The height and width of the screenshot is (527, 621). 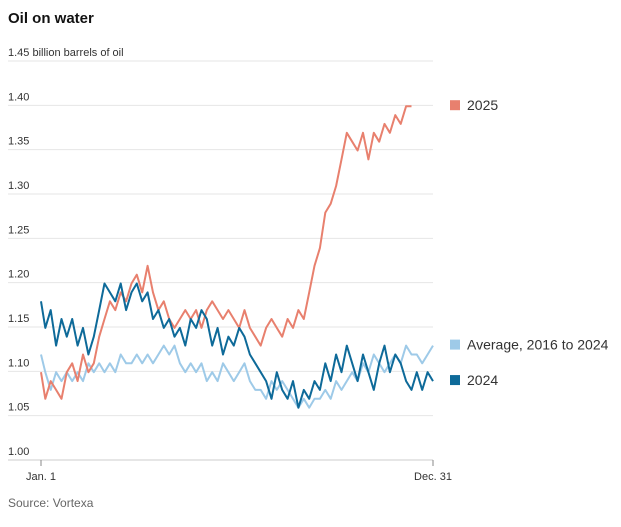 What do you see at coordinates (51, 503) in the screenshot?
I see `source-note: Source: Vortexa` at bounding box center [51, 503].